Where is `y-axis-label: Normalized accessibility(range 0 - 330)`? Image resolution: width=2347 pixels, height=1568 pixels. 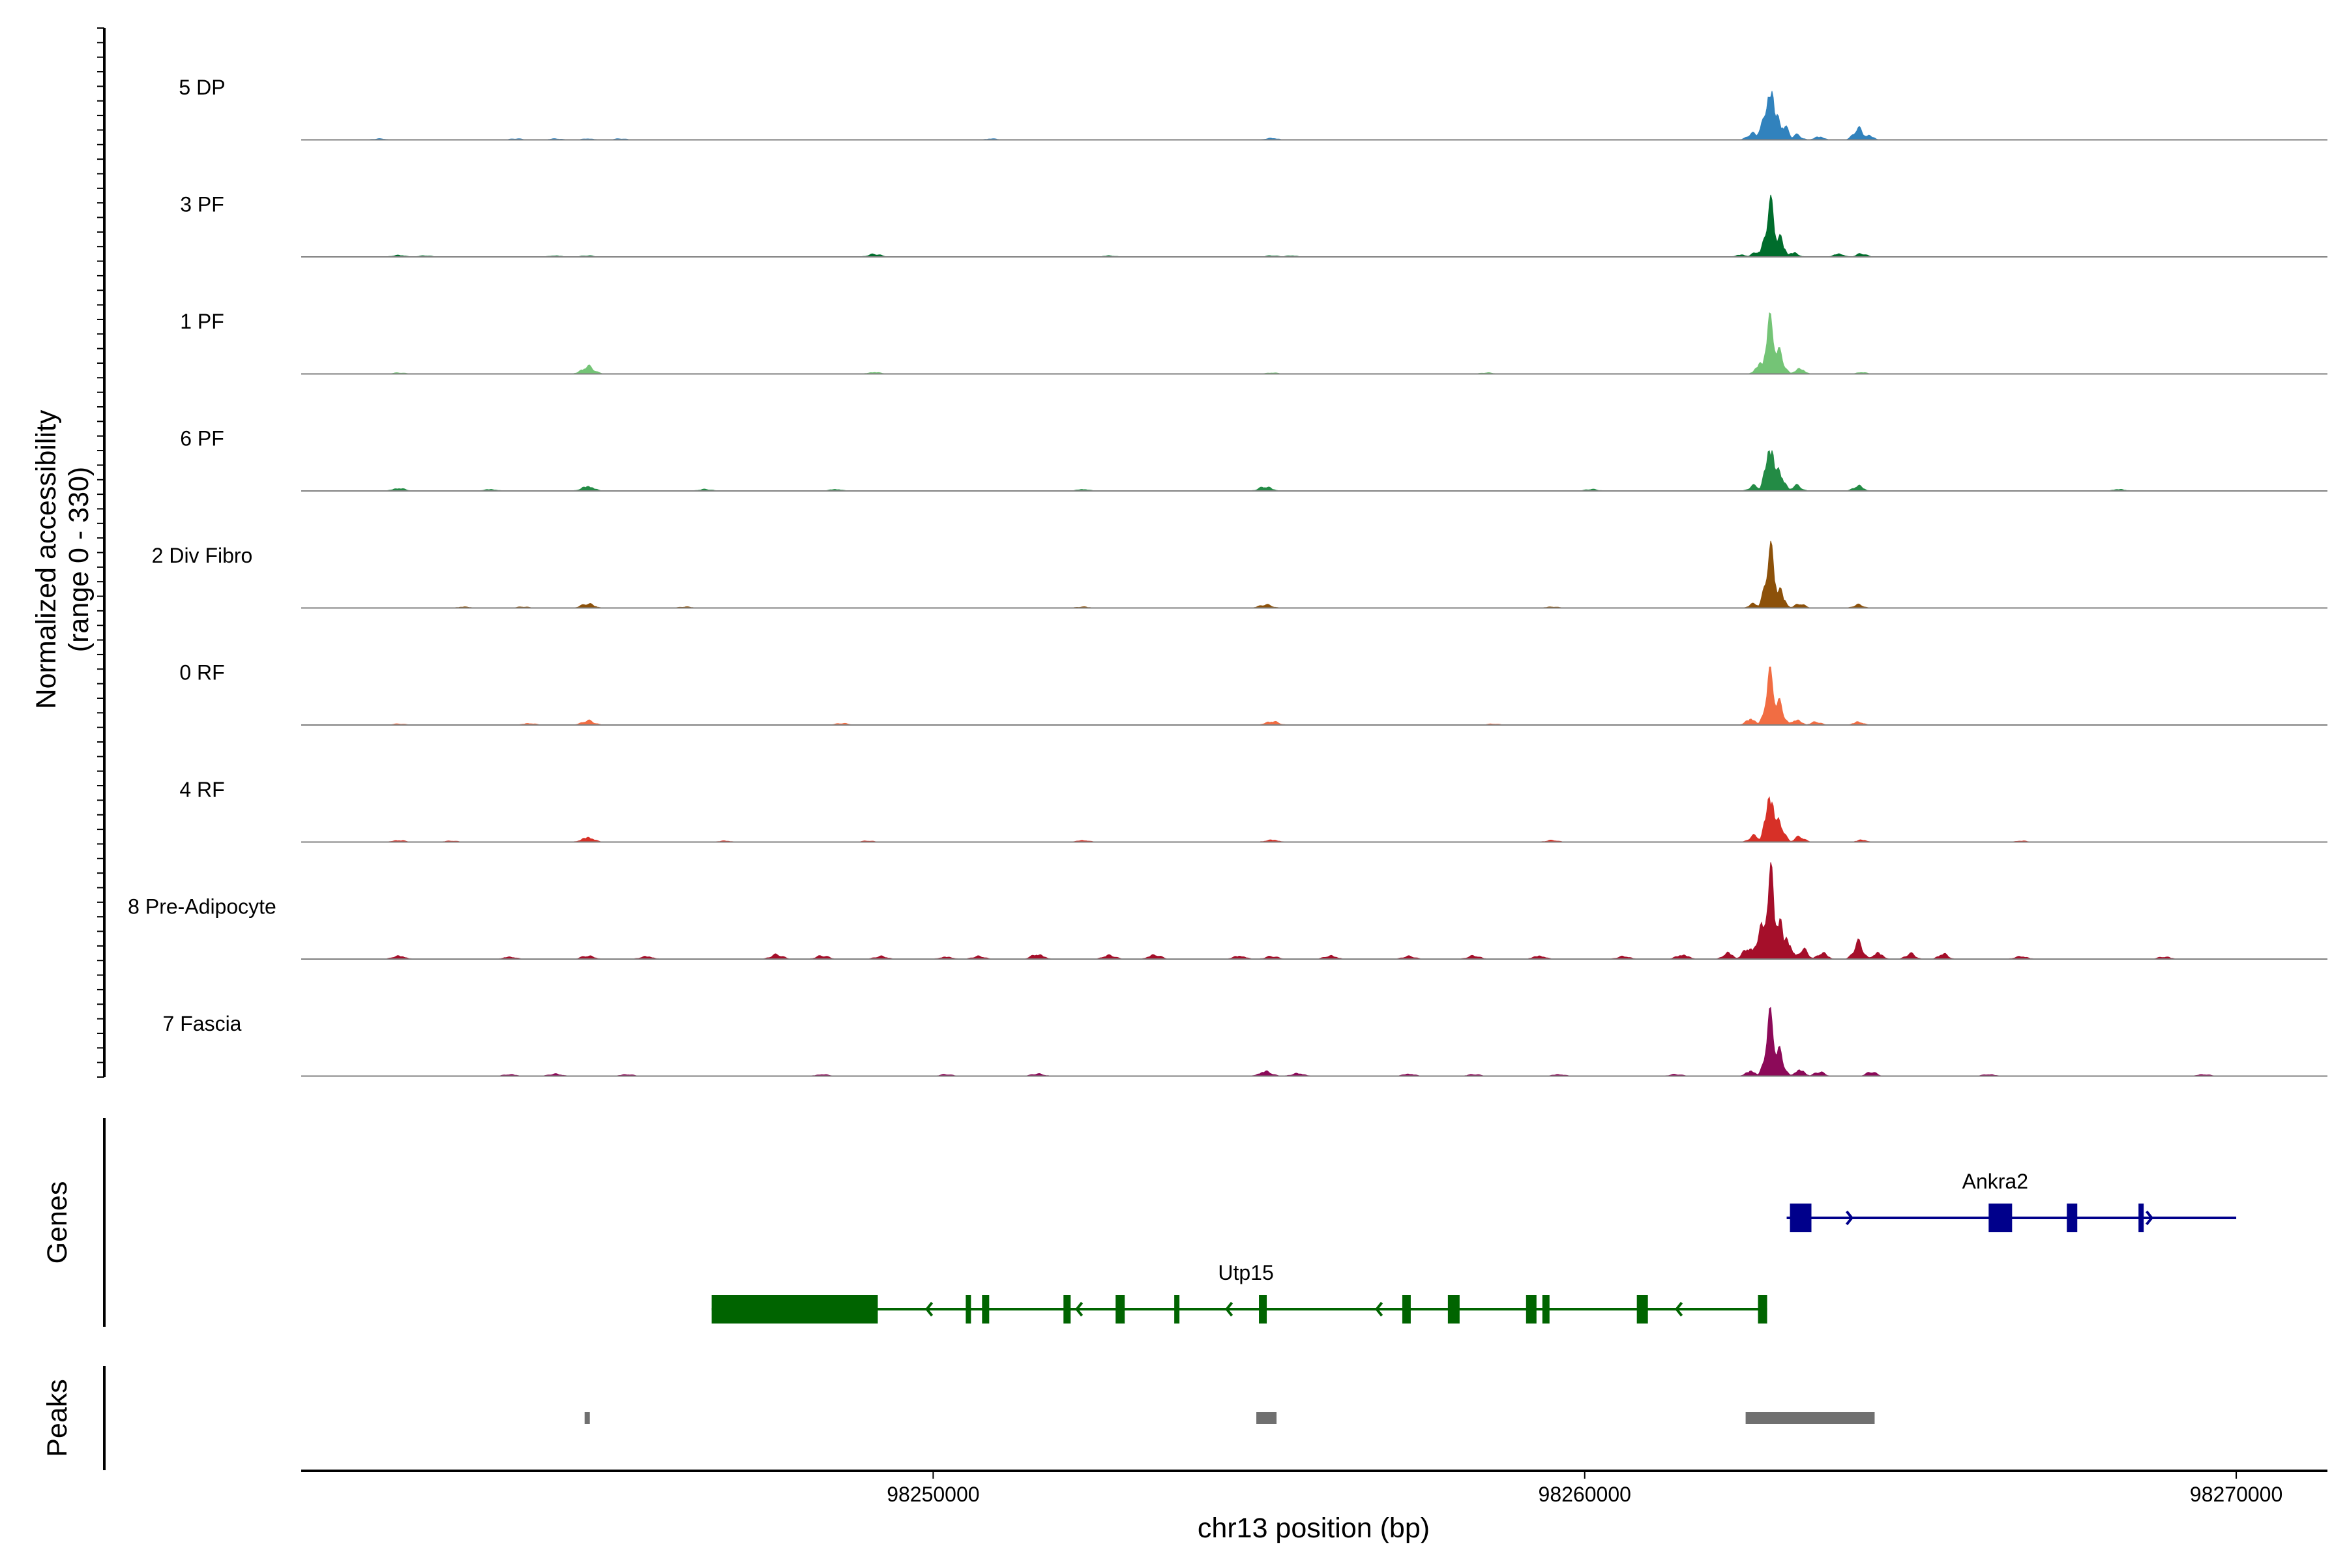
y-axis-label: Normalized accessibility(range 0 - 330) is located at coordinates (63, 559).